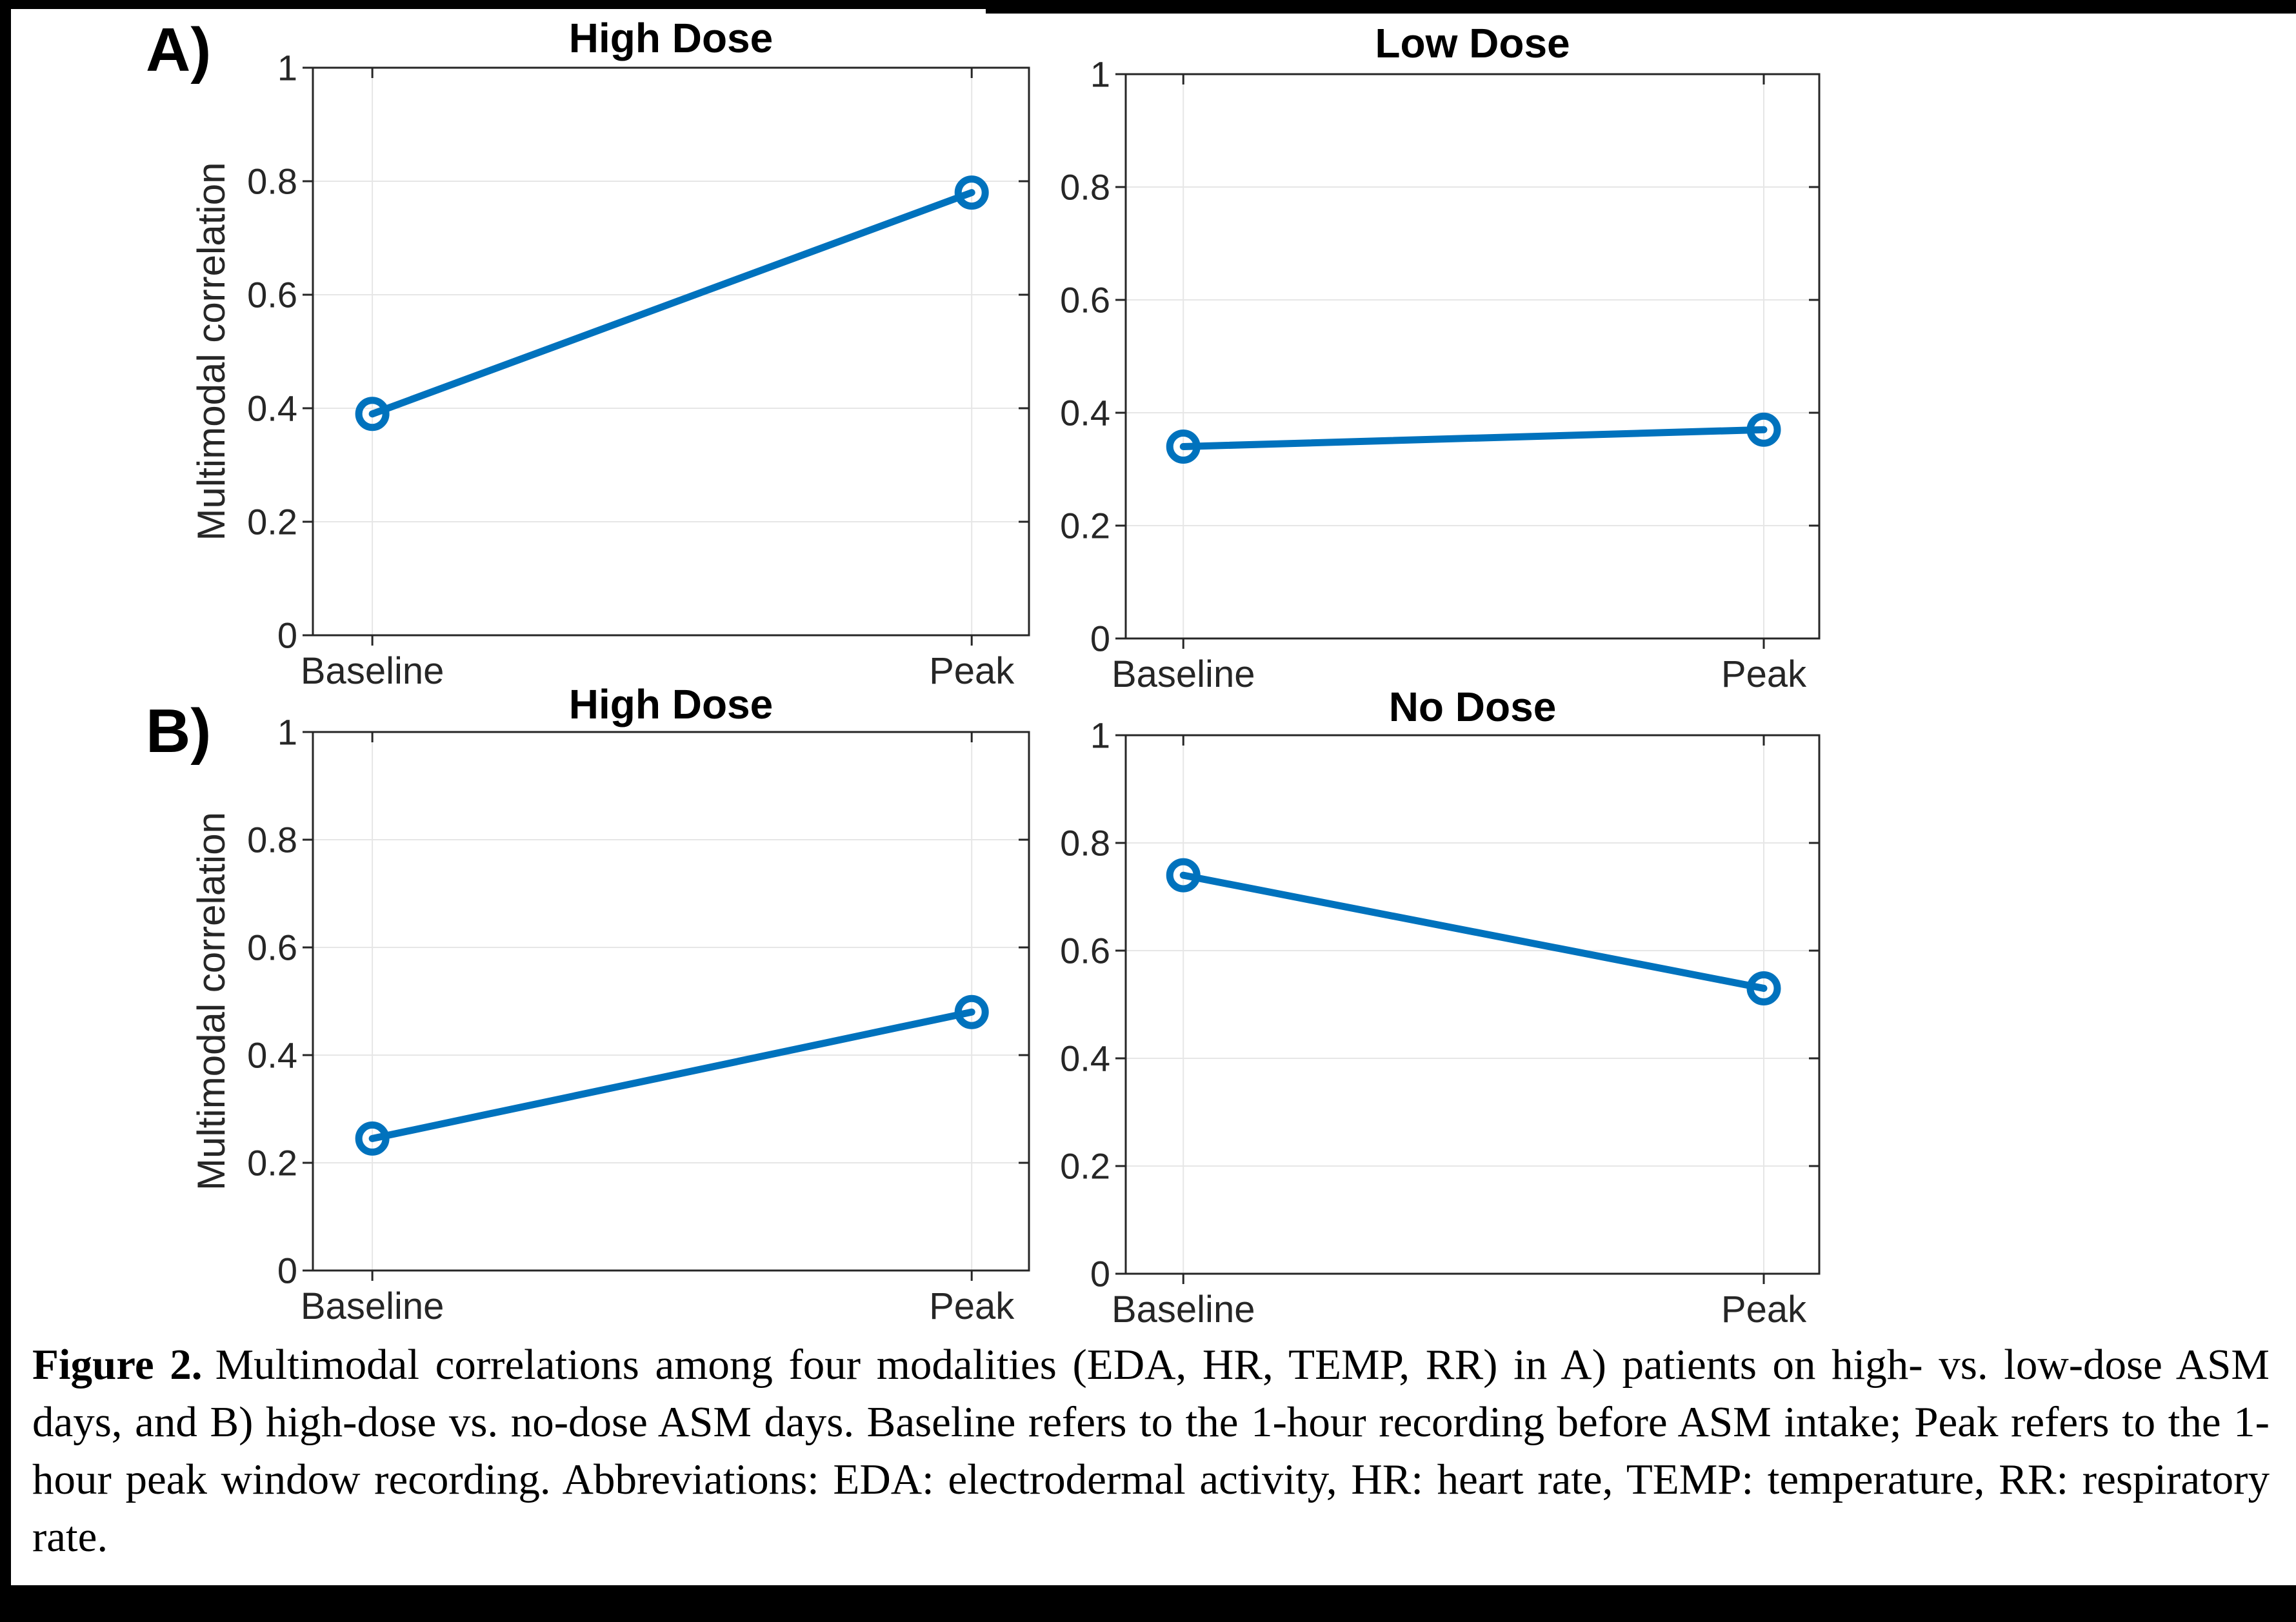 The width and height of the screenshot is (2296, 1622). I want to click on chart-title: Low Dose, so click(1472, 43).